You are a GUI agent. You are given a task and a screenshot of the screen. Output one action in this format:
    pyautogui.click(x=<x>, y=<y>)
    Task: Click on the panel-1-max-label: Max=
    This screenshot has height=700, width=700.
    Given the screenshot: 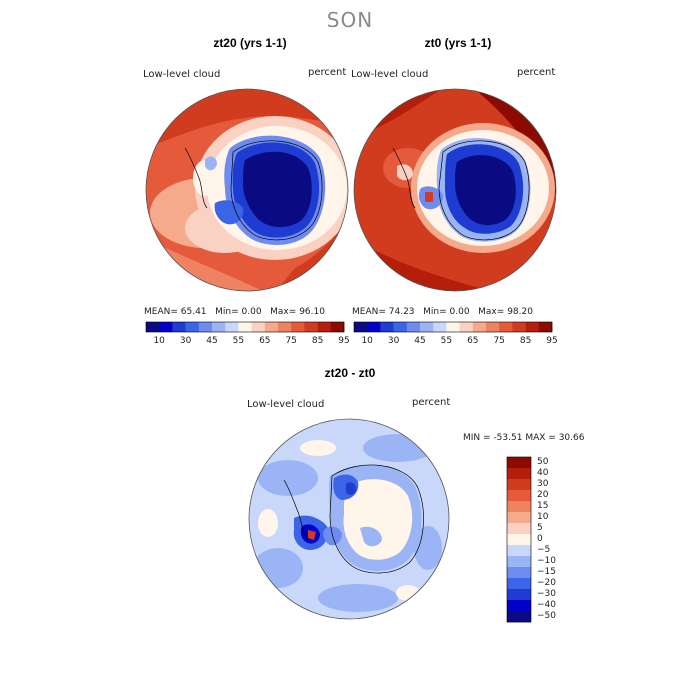 What is the action you would take?
    pyautogui.click(x=283, y=312)
    